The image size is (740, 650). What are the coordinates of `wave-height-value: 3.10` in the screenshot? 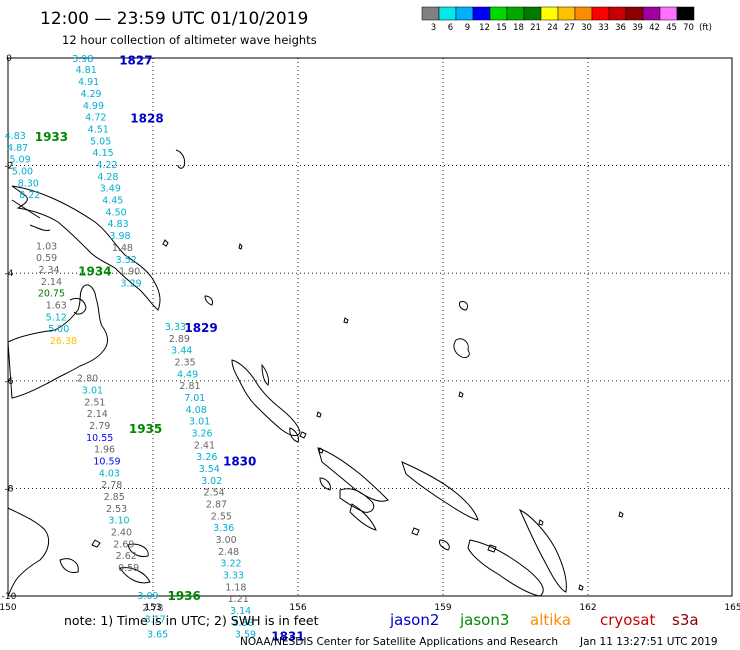 It's located at (118, 521).